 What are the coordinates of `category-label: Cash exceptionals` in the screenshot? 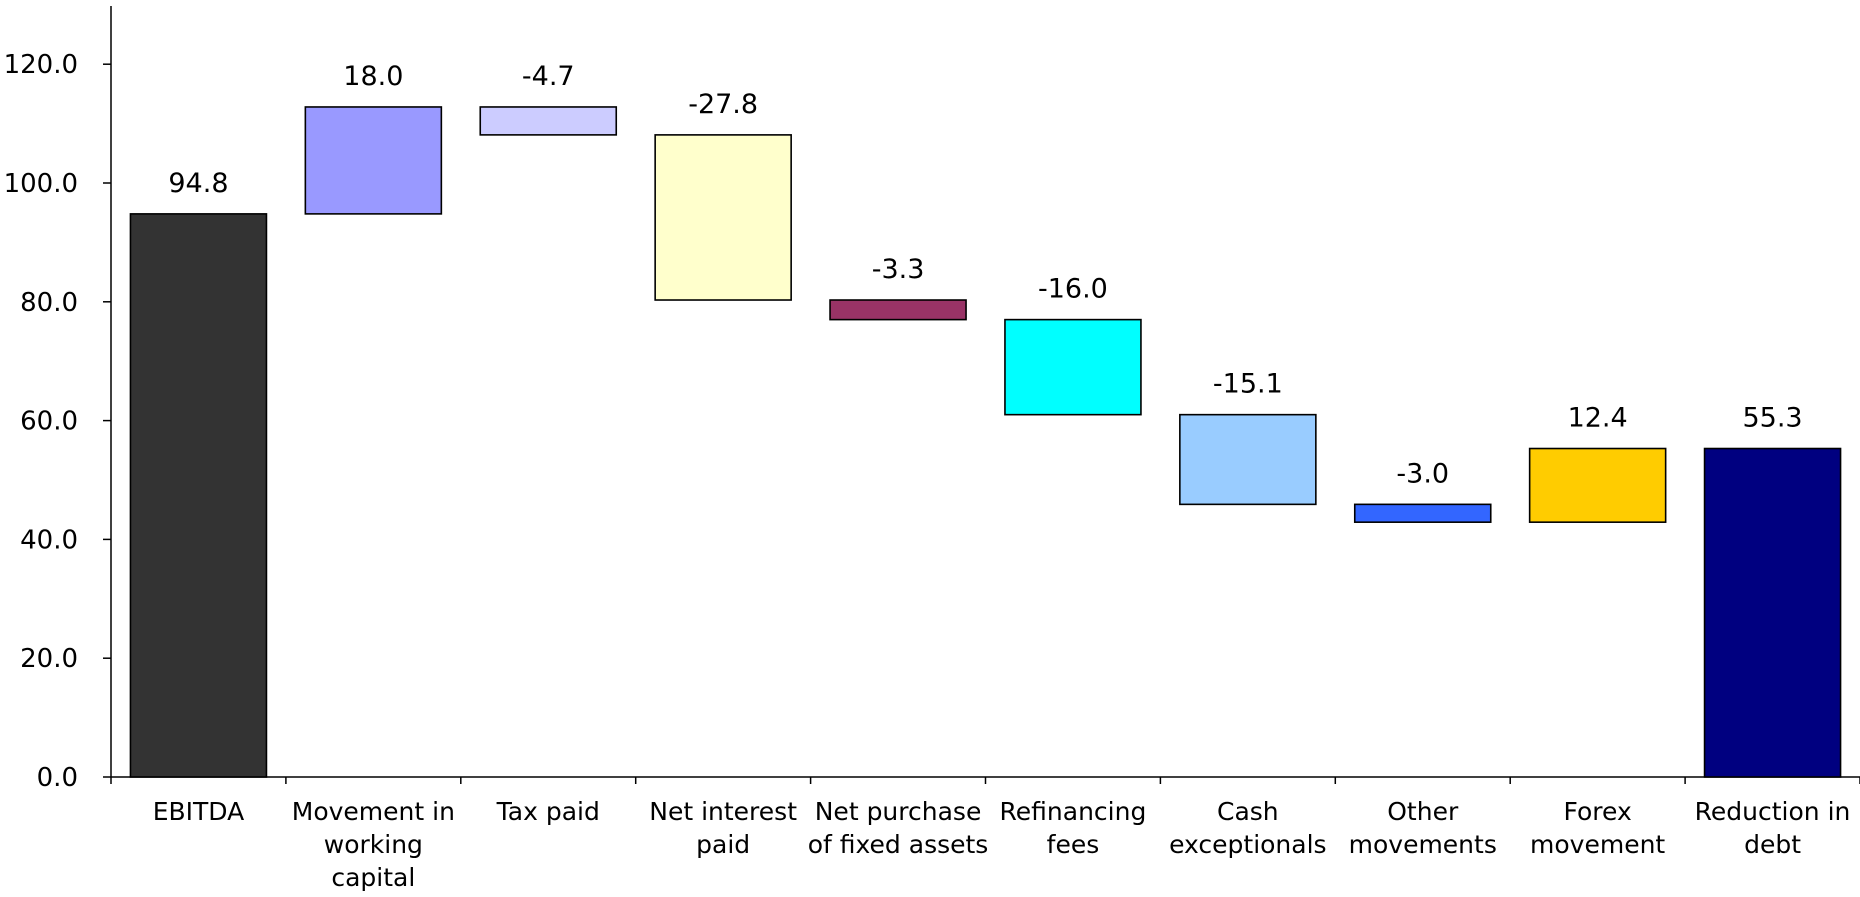 It's located at (1248, 828).